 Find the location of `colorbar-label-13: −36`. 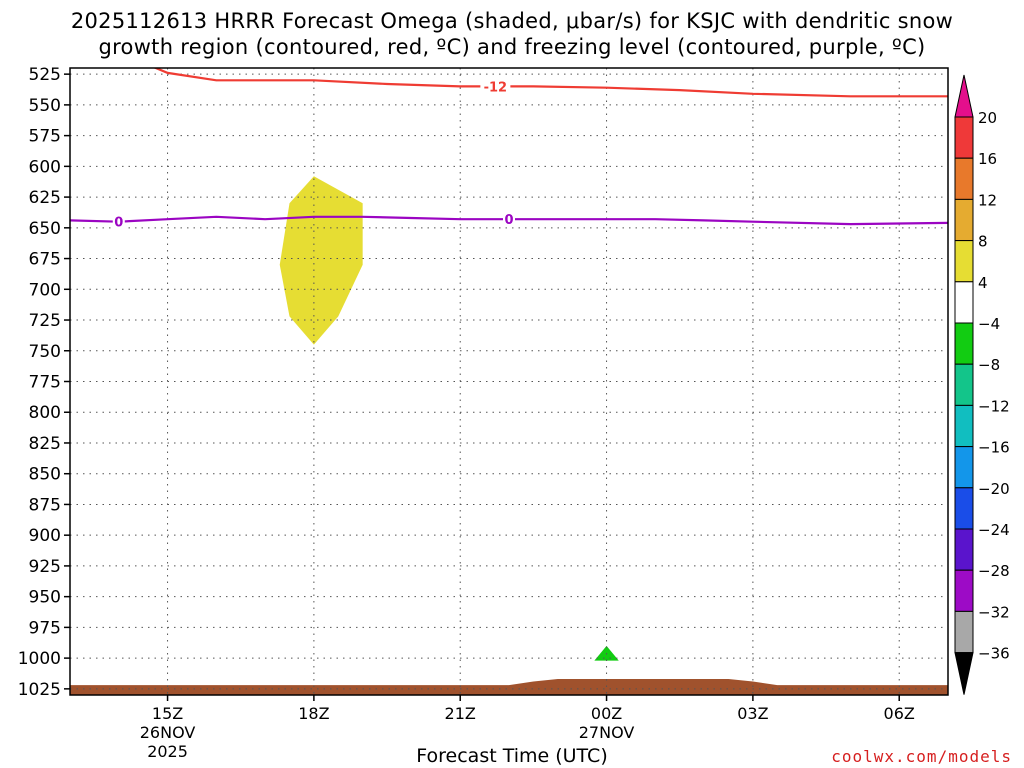

colorbar-label-13: −36 is located at coordinates (994, 654).